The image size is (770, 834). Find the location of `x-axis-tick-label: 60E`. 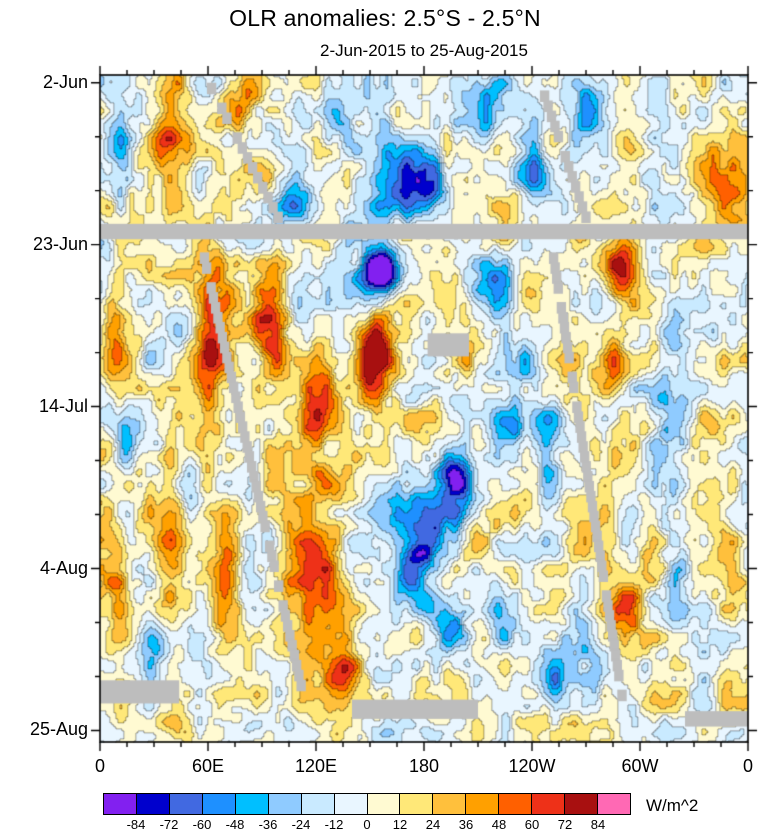

x-axis-tick-label: 60E is located at coordinates (208, 766).